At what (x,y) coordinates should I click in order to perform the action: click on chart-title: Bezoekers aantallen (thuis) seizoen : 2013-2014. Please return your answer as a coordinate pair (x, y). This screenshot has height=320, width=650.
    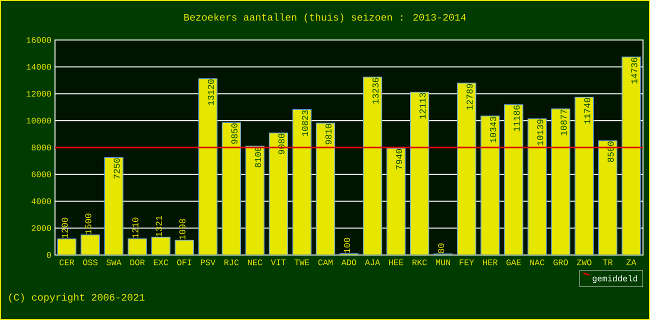
    Looking at the image, I should click on (325, 18).